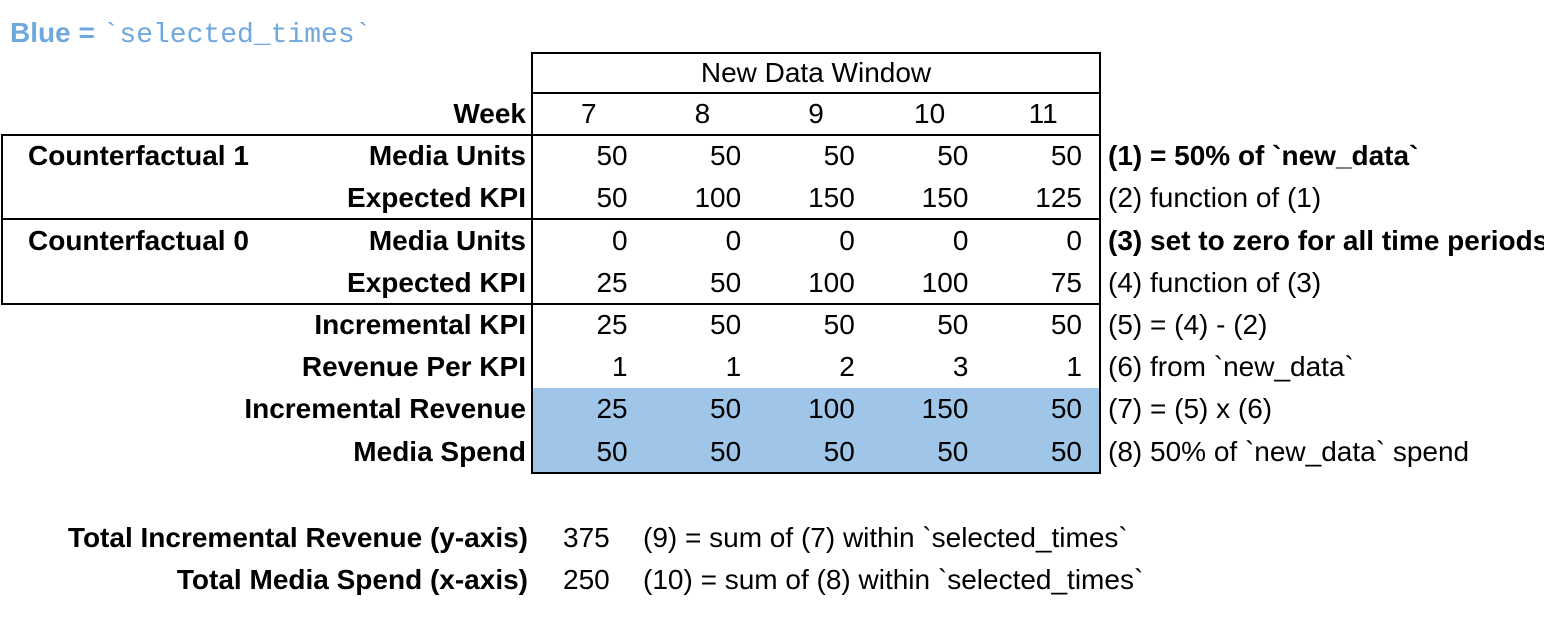 Image resolution: width=1544 pixels, height=620 pixels. Describe the element at coordinates (2, 219) in the screenshot. I see `border-left-label-box` at that location.